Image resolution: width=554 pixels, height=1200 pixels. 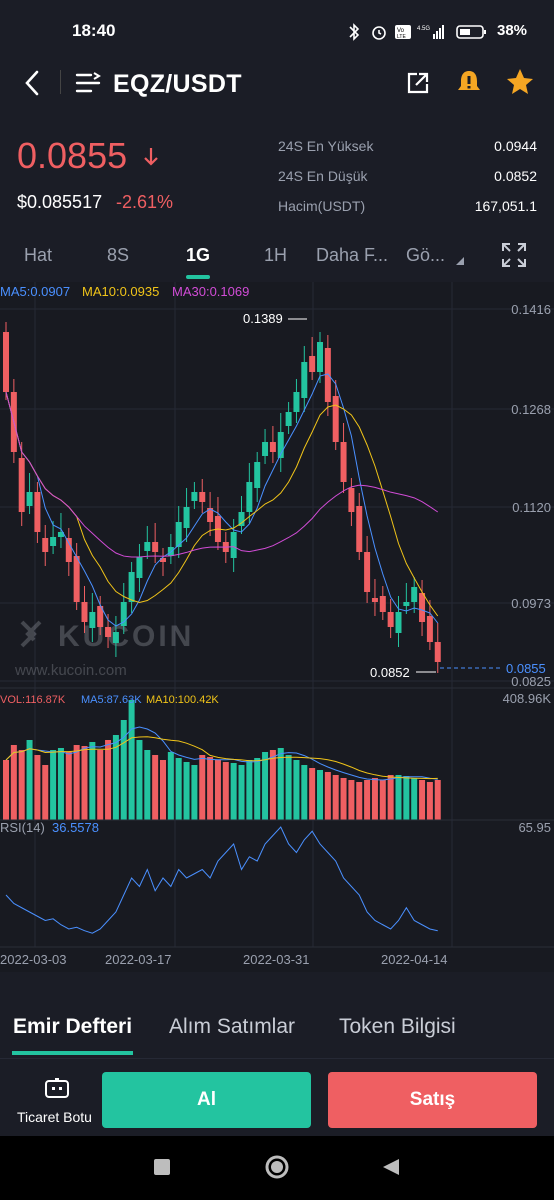 I want to click on stat-label-low: 24S En Düşük, so click(x=323, y=176).